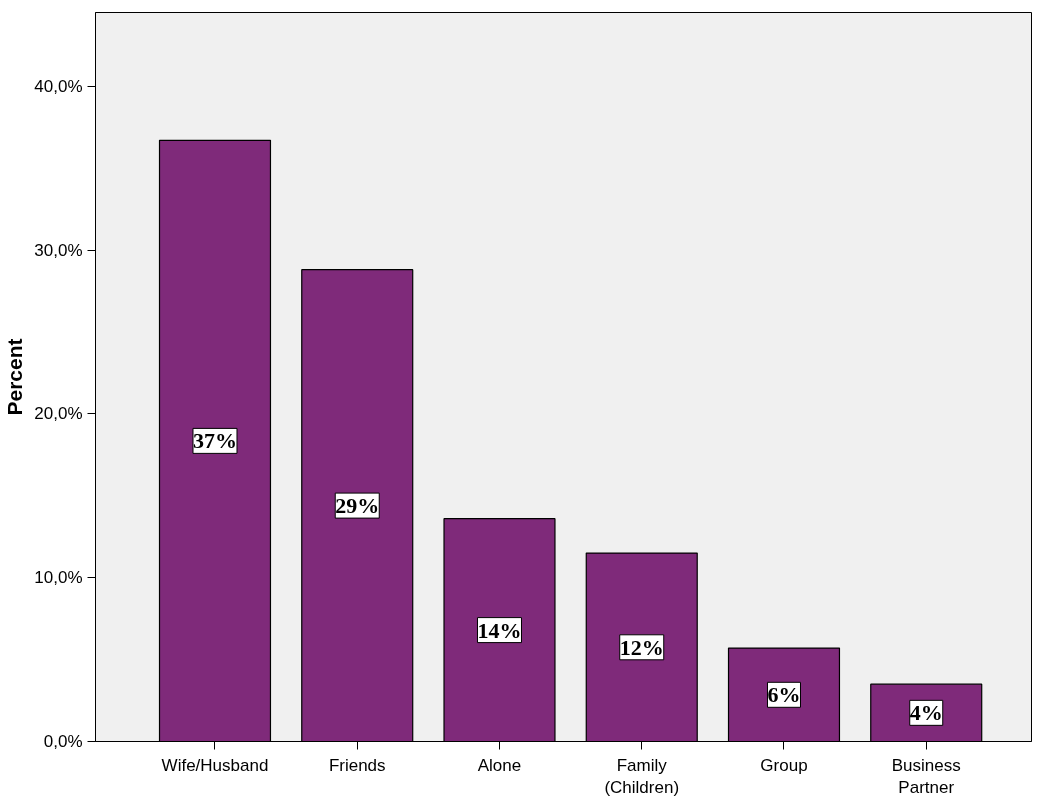 This screenshot has width=1041, height=804. I want to click on data-label: 37%, so click(214, 441).